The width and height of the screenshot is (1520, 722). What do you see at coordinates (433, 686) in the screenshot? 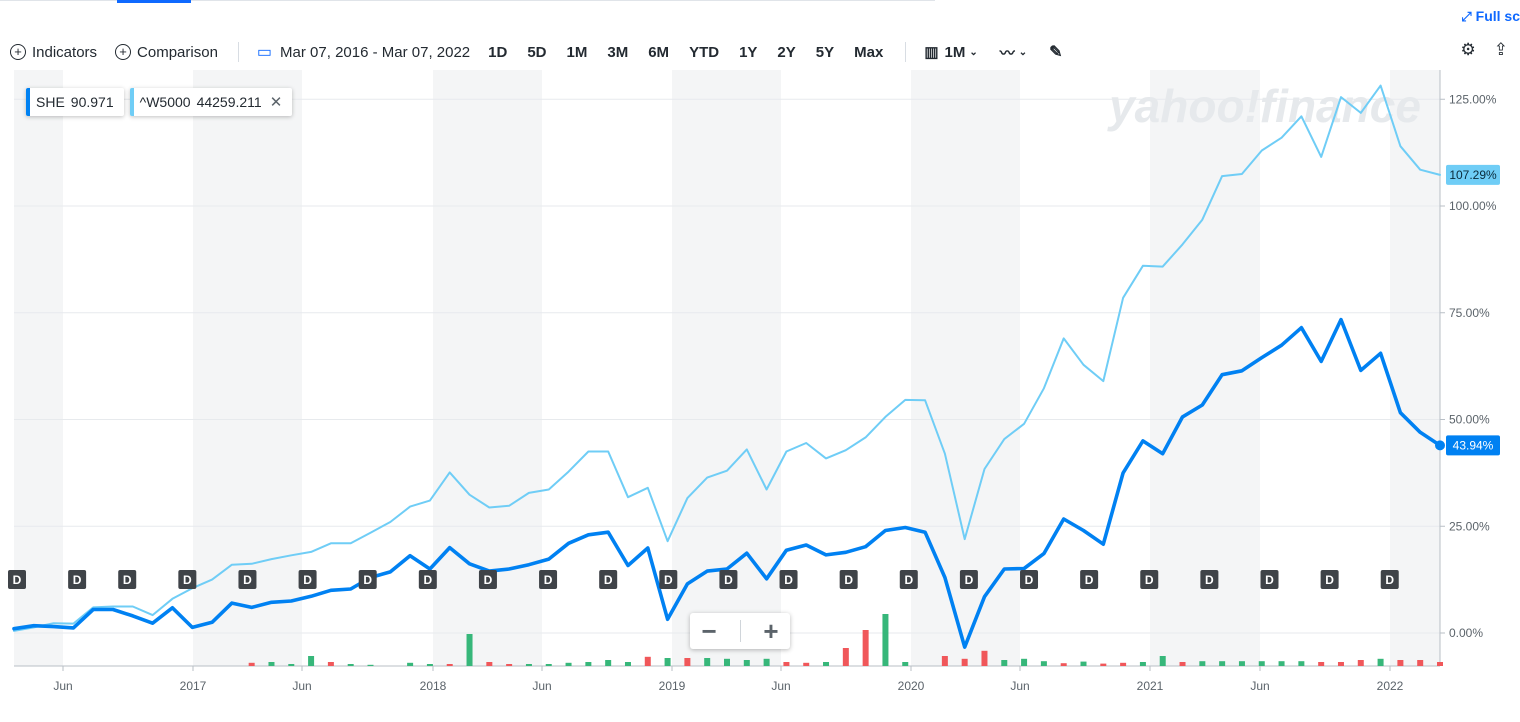
I see `x-tick-label: 2018` at bounding box center [433, 686].